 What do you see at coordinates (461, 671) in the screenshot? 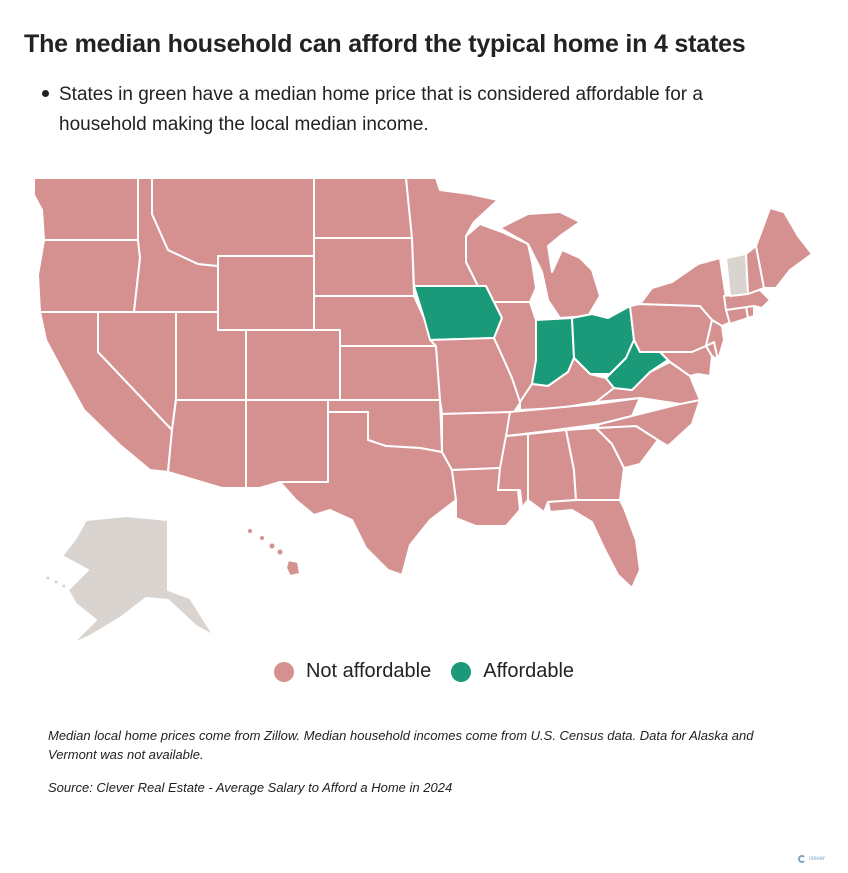
I see `legend-swatch-affordable` at bounding box center [461, 671].